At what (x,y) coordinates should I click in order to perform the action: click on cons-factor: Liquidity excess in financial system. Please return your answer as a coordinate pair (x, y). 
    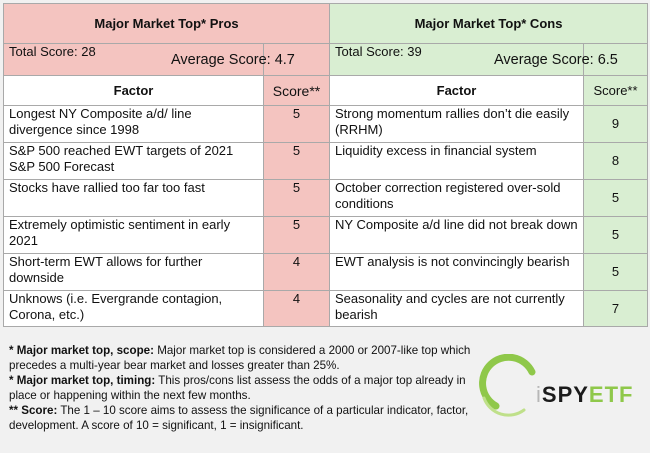
    Looking at the image, I should click on (457, 161).